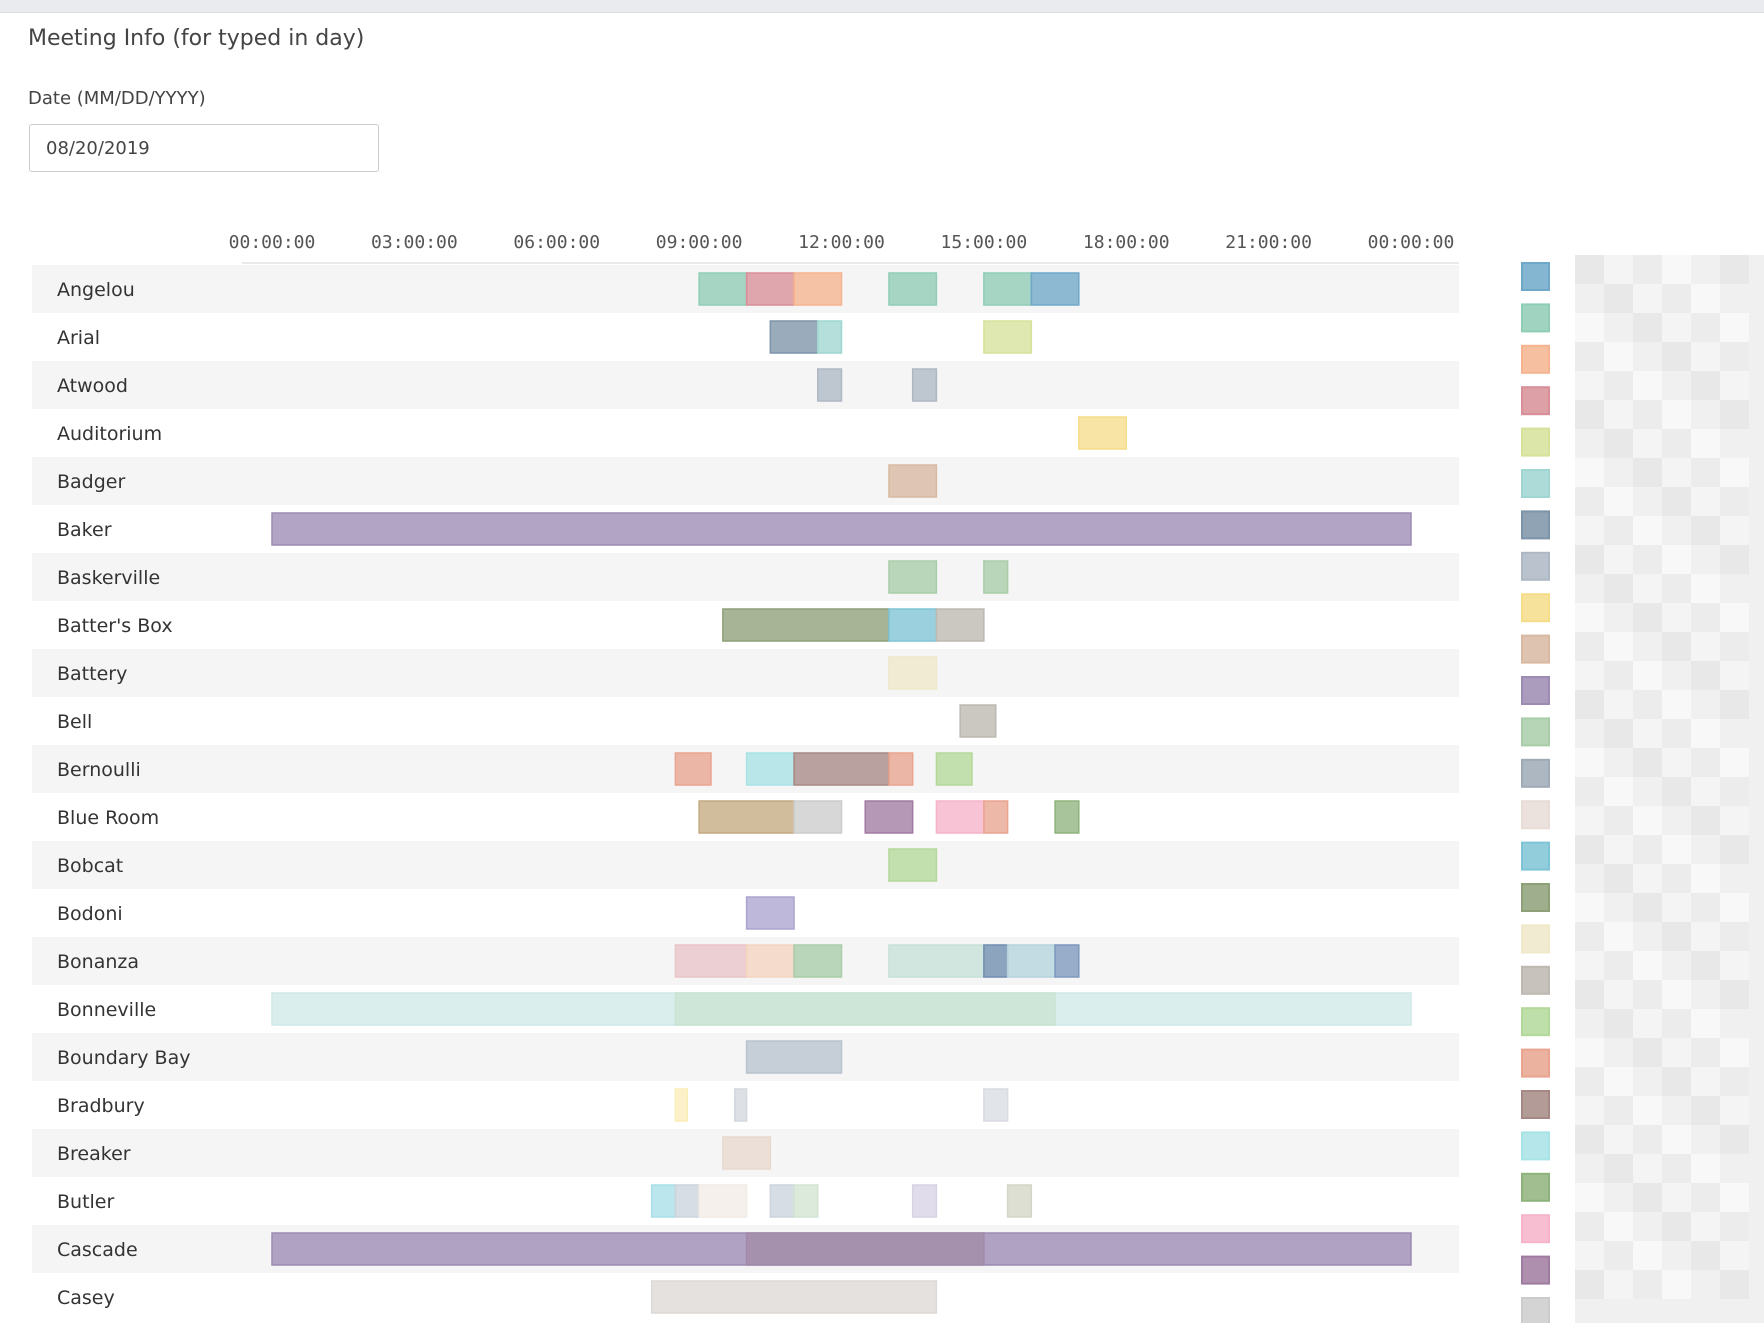  What do you see at coordinates (97, 1250) in the screenshot?
I see `room-label: Cascade` at bounding box center [97, 1250].